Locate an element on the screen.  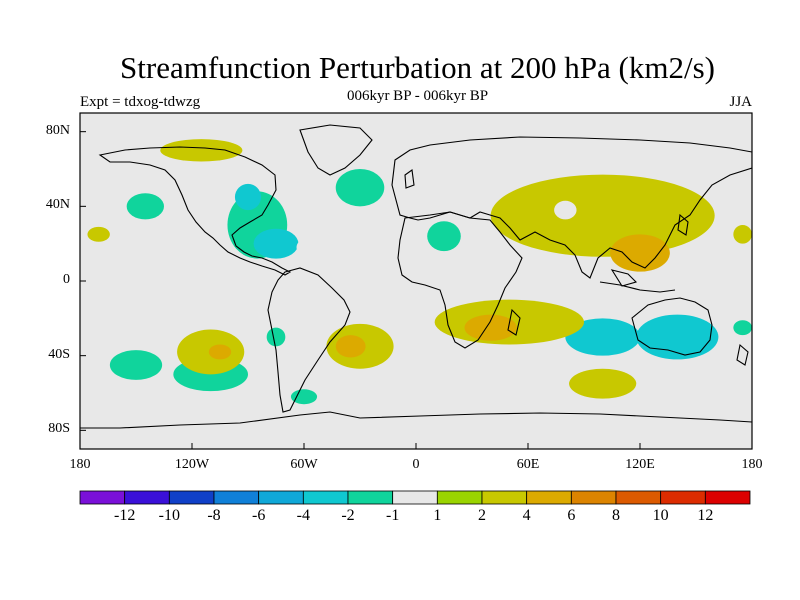
y-tick-label: 80N is located at coordinates (57, 130).